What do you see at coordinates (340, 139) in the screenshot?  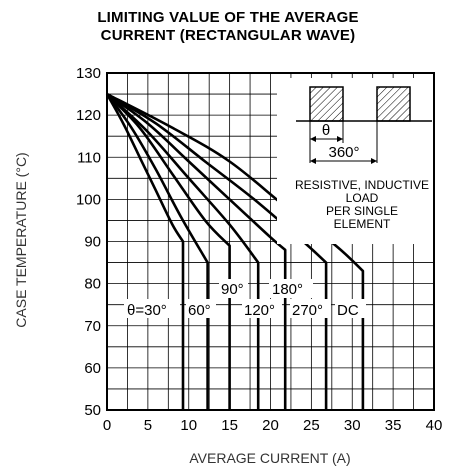 I see `theta-arrow-right` at bounding box center [340, 139].